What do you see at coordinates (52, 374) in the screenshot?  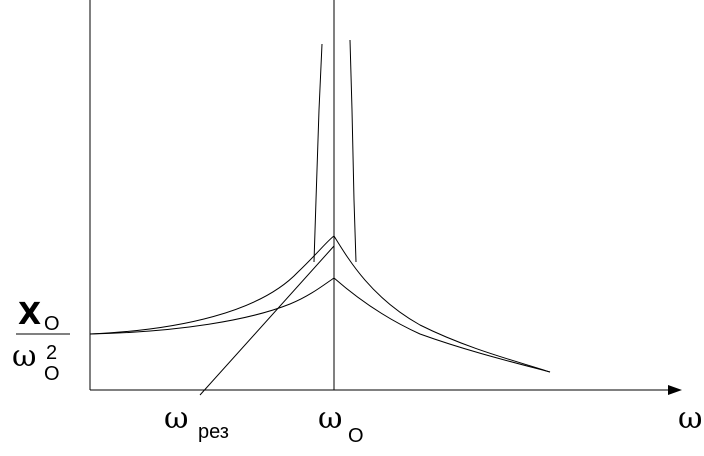 I see `y-label-den-sub: O` at bounding box center [52, 374].